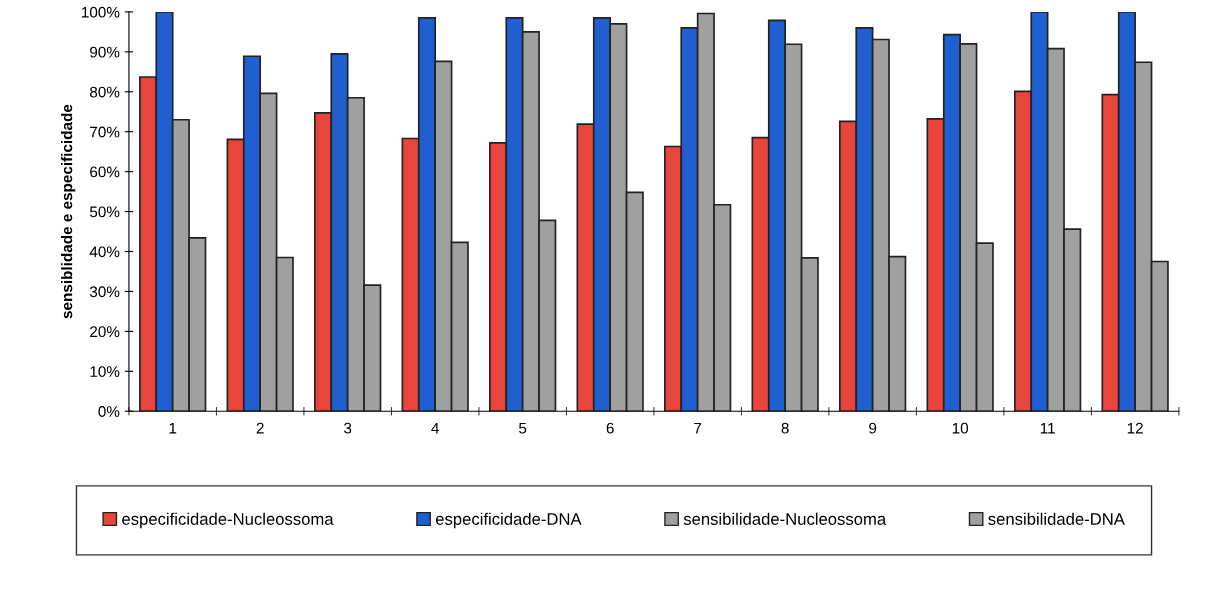  What do you see at coordinates (348, 428) in the screenshot?
I see `x-tick-label: 3` at bounding box center [348, 428].